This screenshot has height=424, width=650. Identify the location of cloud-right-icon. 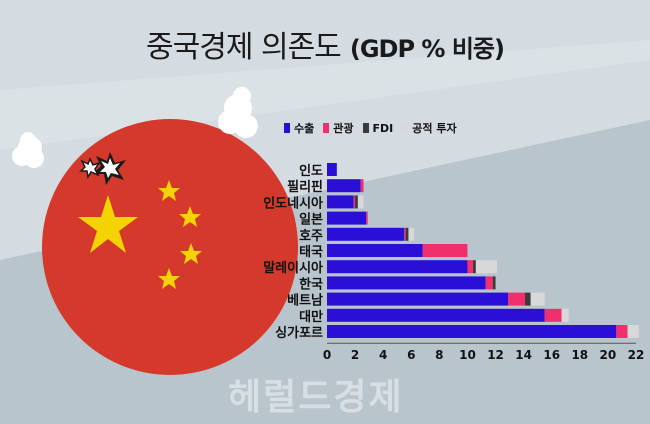
(238, 112).